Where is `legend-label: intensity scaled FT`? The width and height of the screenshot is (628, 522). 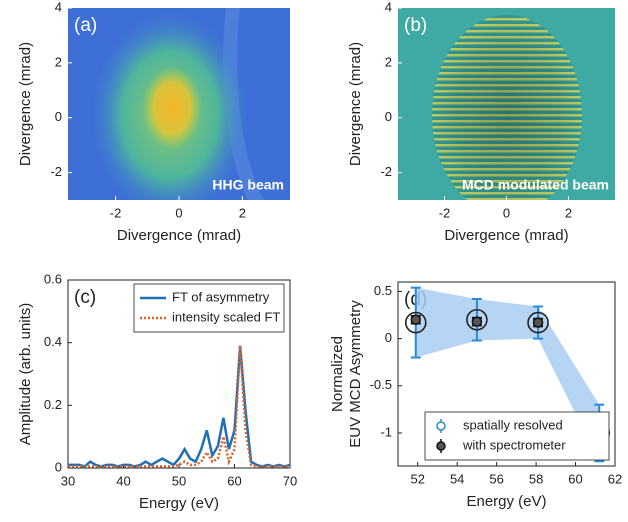
legend-label: intensity scaled FT is located at coordinates (226, 316).